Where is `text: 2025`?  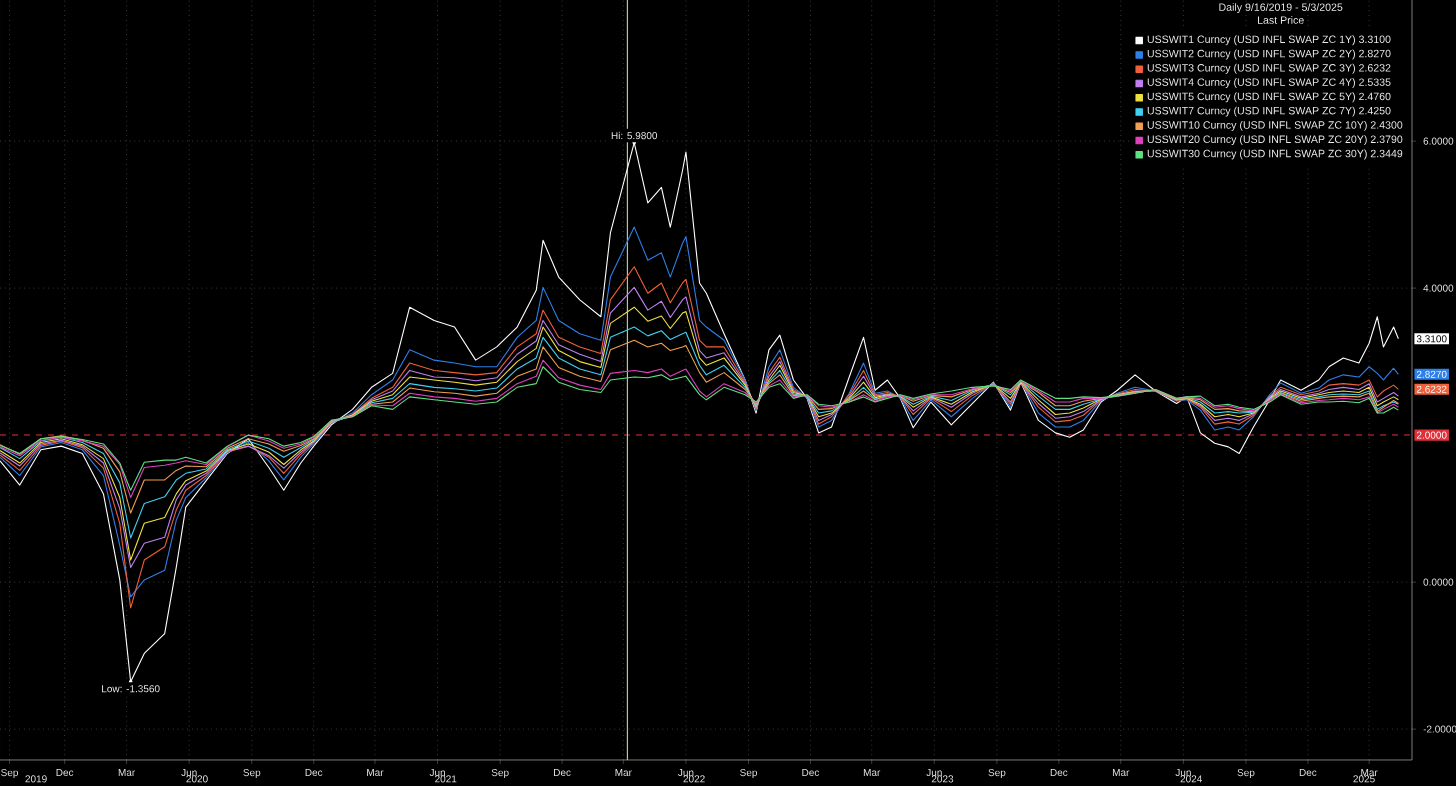
text: 2025 is located at coordinates (1364, 779).